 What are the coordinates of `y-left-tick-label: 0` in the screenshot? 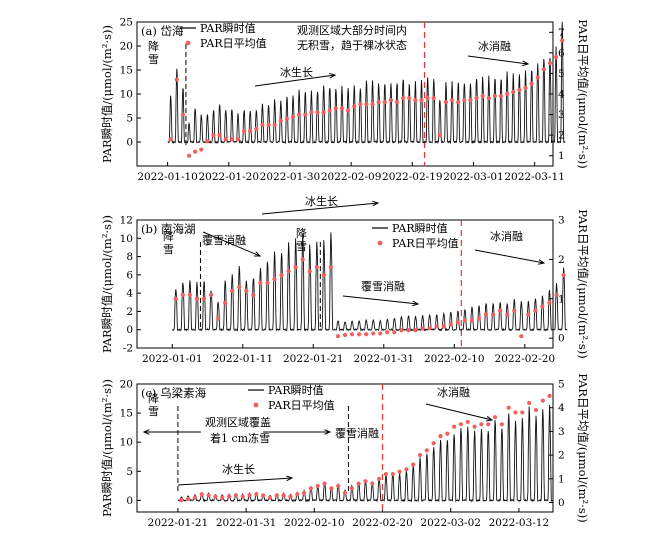 It's located at (129, 330).